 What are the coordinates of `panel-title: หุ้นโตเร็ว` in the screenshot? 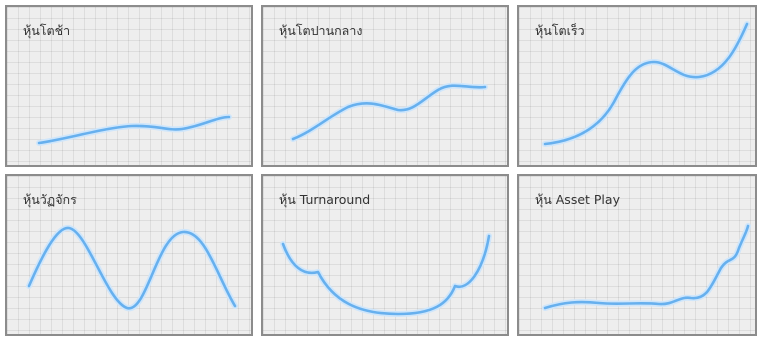 It's located at (560, 30).